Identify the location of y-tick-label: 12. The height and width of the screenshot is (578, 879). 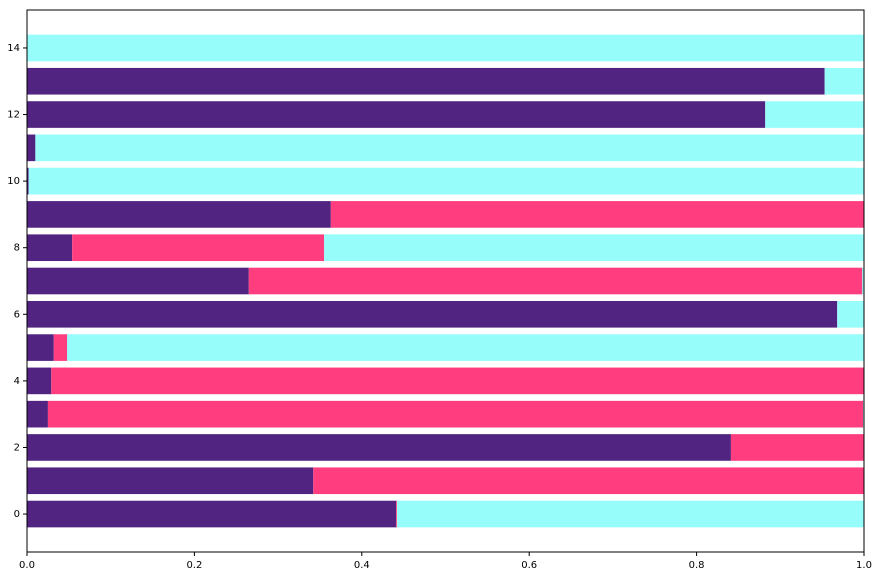
(13, 115).